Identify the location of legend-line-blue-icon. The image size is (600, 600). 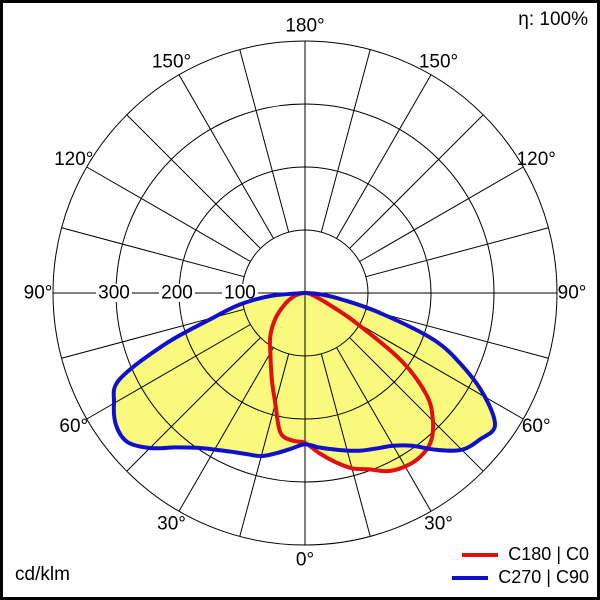
(470, 578).